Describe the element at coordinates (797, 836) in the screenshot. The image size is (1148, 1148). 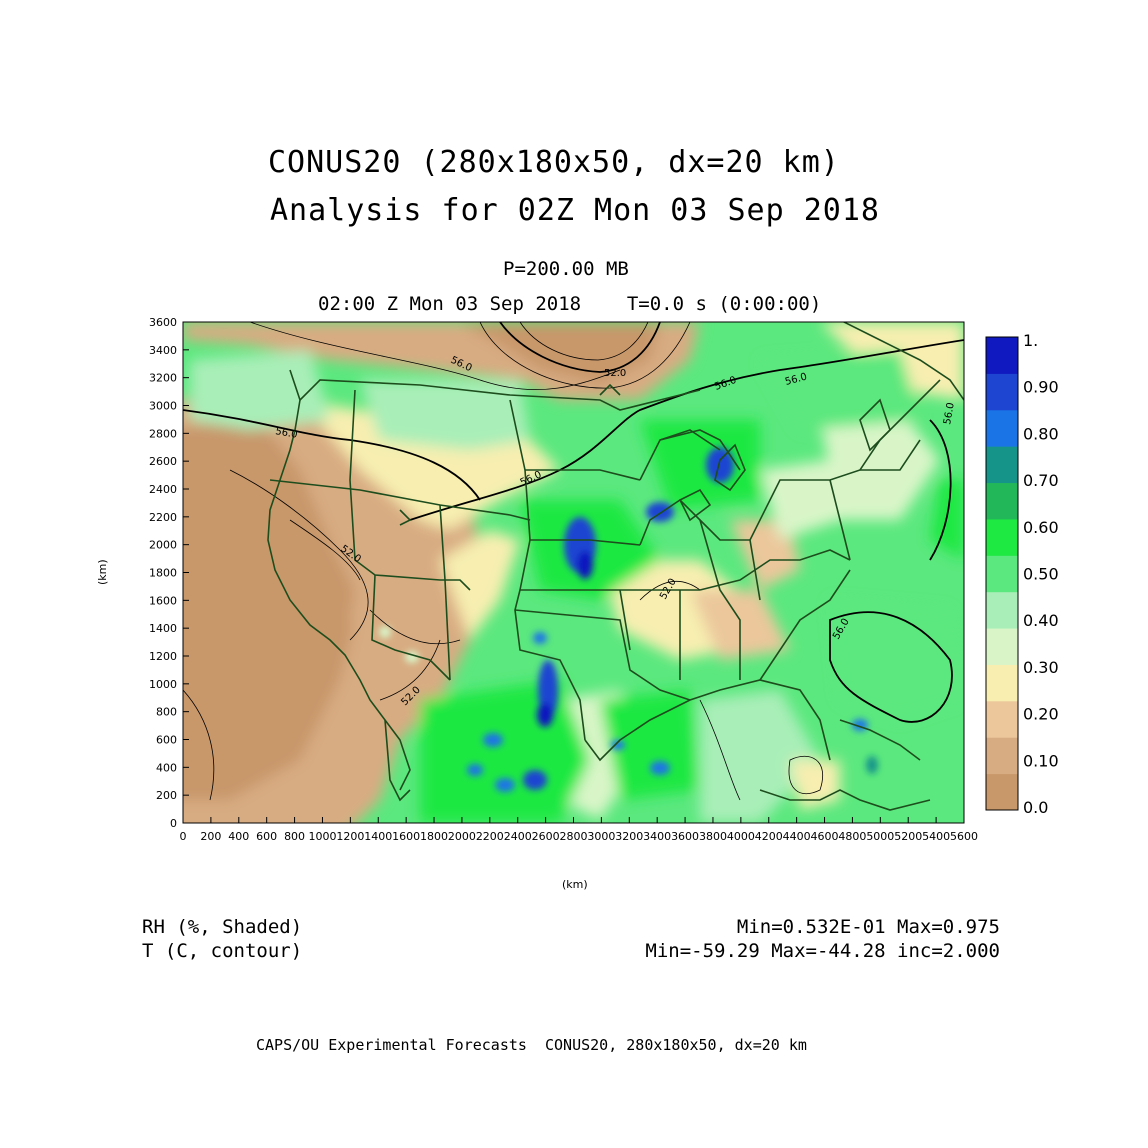
I see `x-tick-label: 4400` at that location.